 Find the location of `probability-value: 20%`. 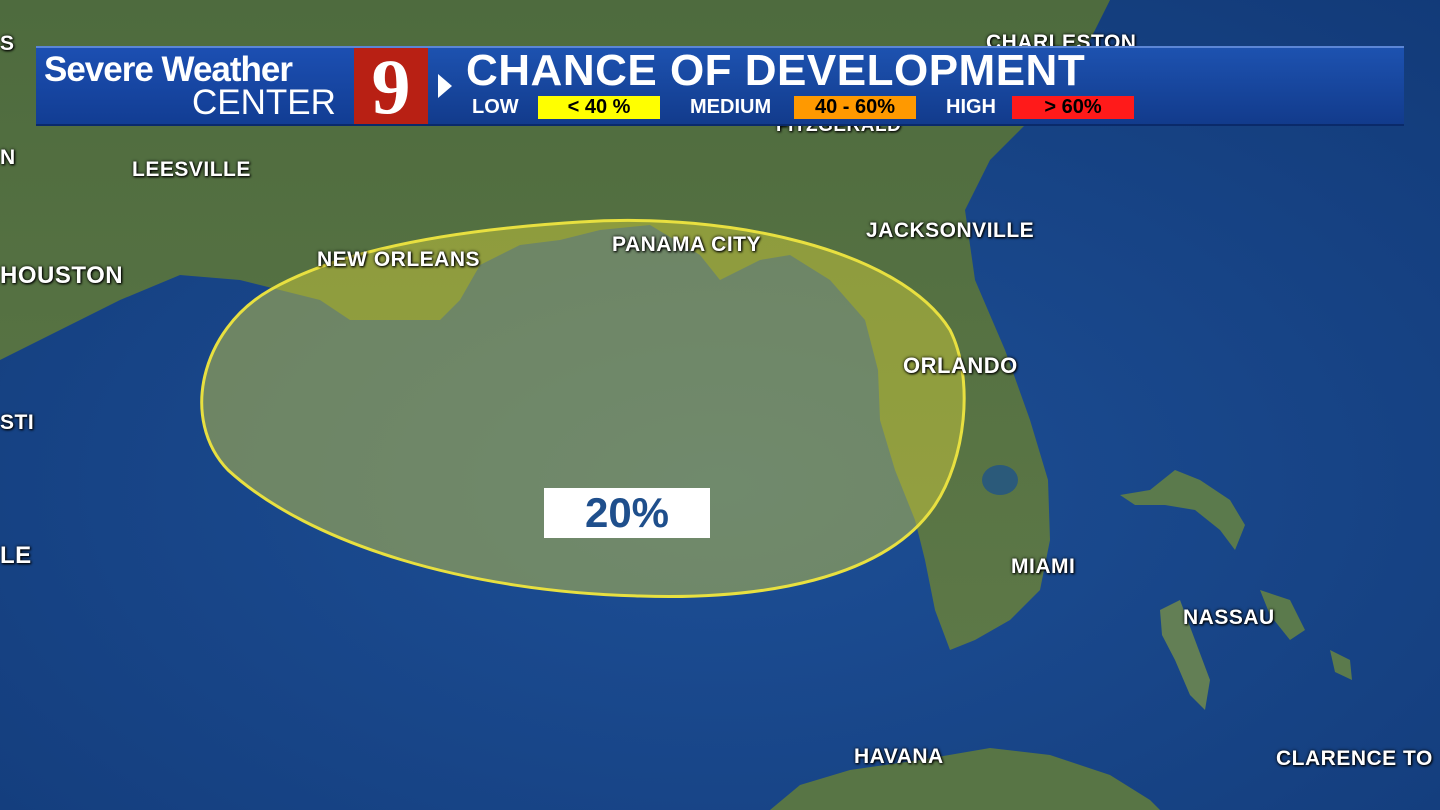

probability-value: 20% is located at coordinates (627, 512).